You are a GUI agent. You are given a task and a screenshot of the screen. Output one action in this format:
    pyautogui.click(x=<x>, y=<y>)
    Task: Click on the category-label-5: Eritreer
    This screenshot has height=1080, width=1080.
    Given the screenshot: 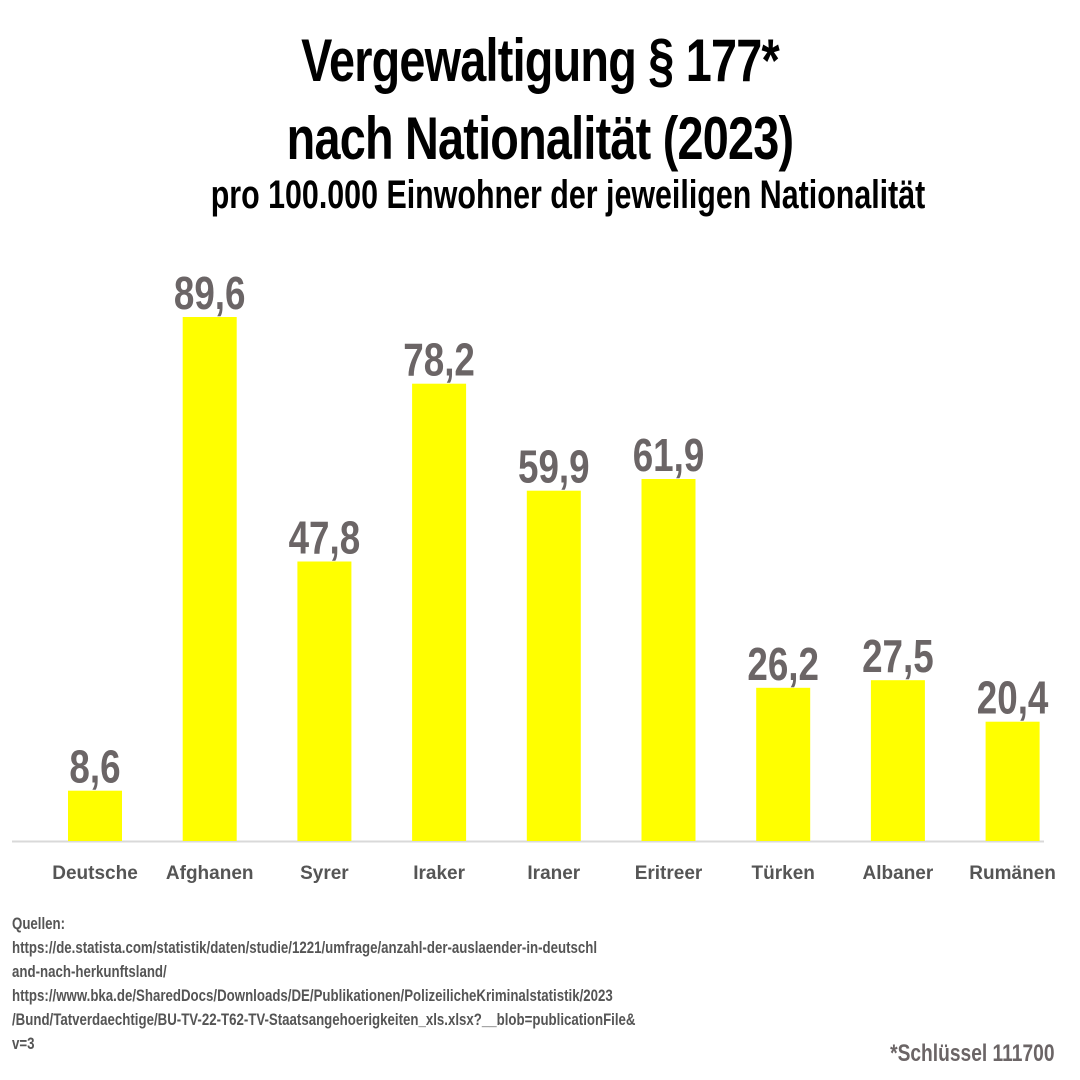 What is the action you would take?
    pyautogui.click(x=669, y=873)
    